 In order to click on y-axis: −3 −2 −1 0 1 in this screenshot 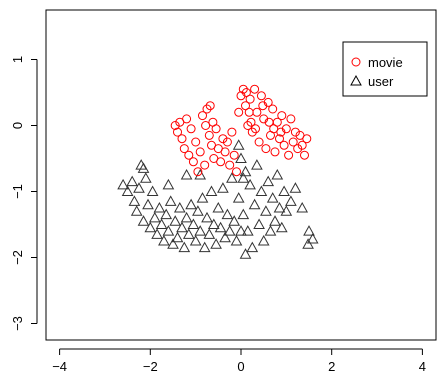, I will do `click(24, 193)`.